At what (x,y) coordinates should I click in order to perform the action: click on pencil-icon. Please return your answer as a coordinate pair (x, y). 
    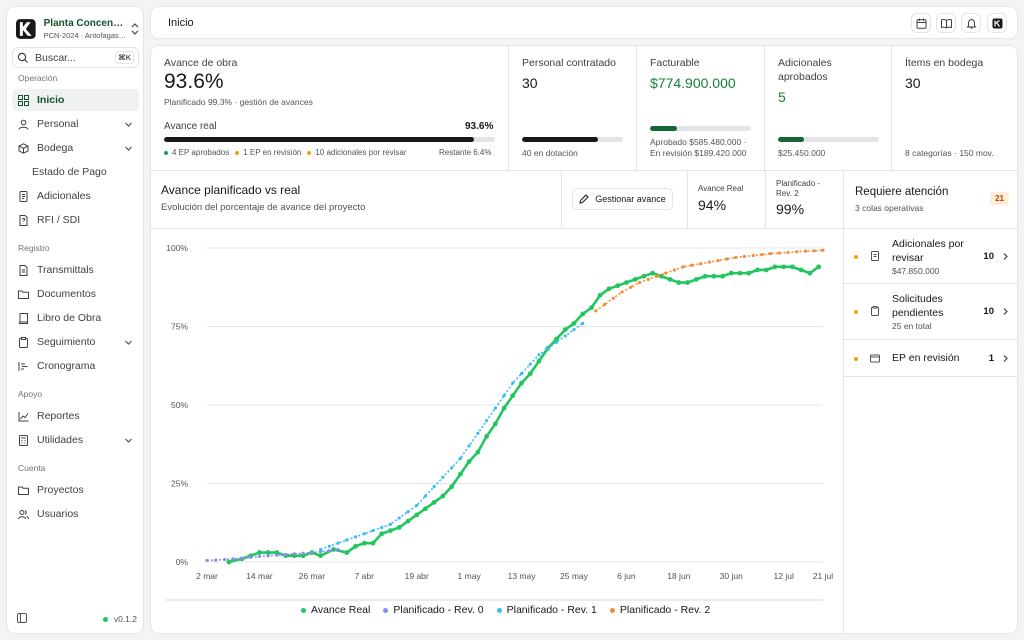
    Looking at the image, I should click on (584, 199).